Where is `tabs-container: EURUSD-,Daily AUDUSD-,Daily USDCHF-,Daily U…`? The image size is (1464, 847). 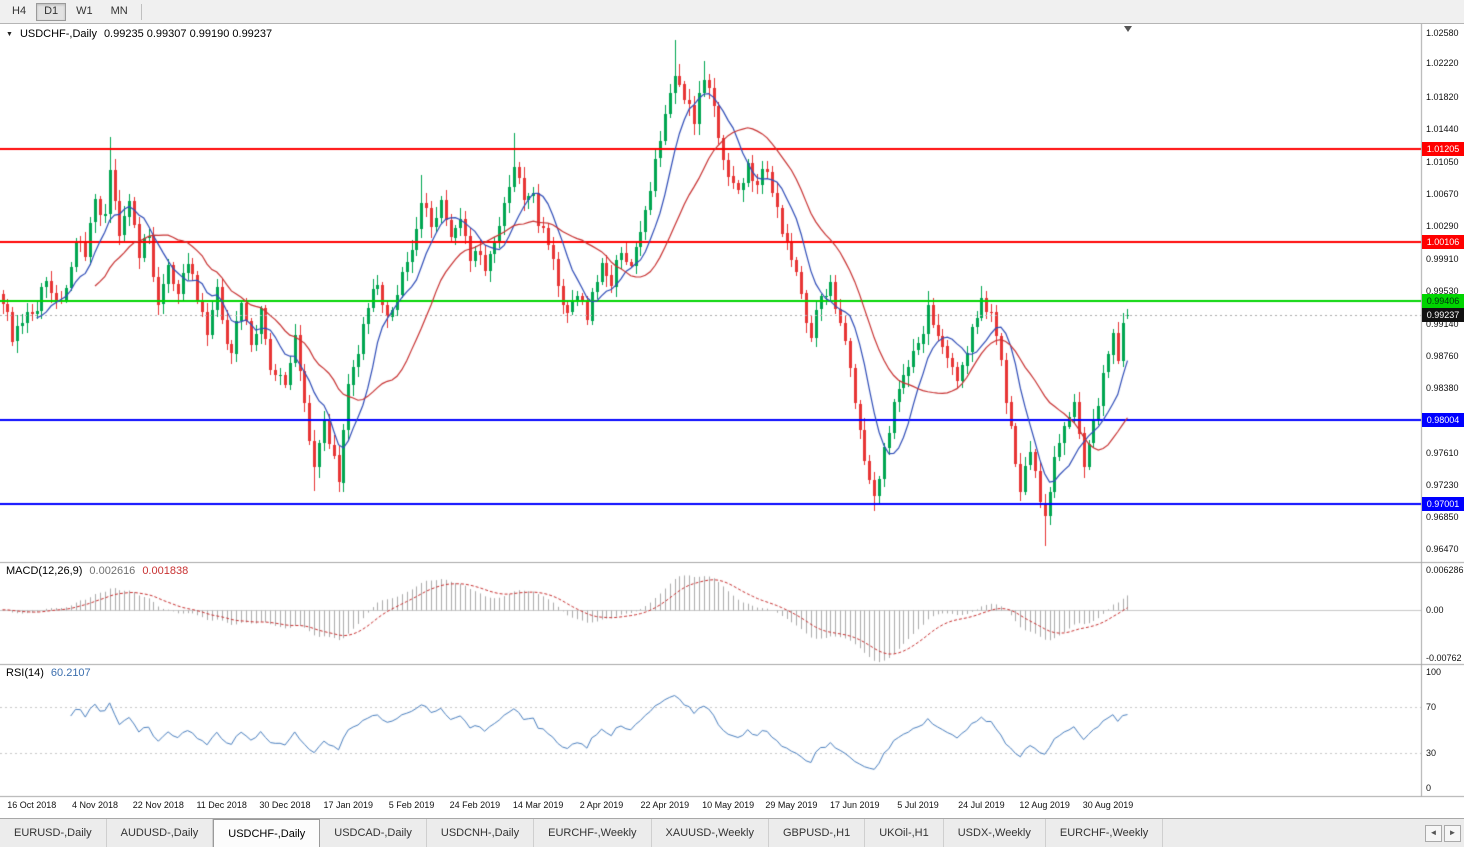 tabs-container: EURUSD-,Daily AUDUSD-,Daily USDCHF-,Daily U… is located at coordinates (582, 833).